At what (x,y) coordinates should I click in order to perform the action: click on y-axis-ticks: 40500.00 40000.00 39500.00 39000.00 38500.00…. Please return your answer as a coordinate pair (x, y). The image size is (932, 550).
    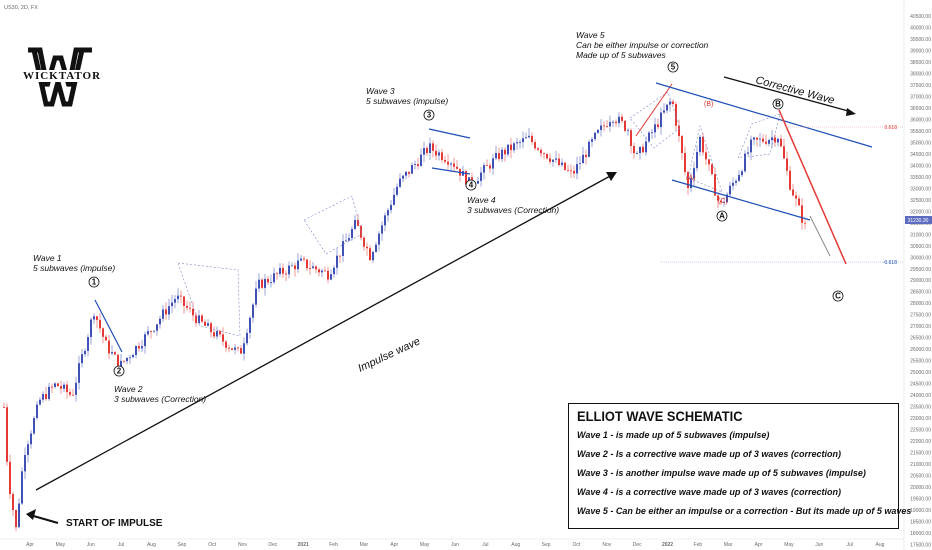
    Looking at the image, I should click on (920, 281).